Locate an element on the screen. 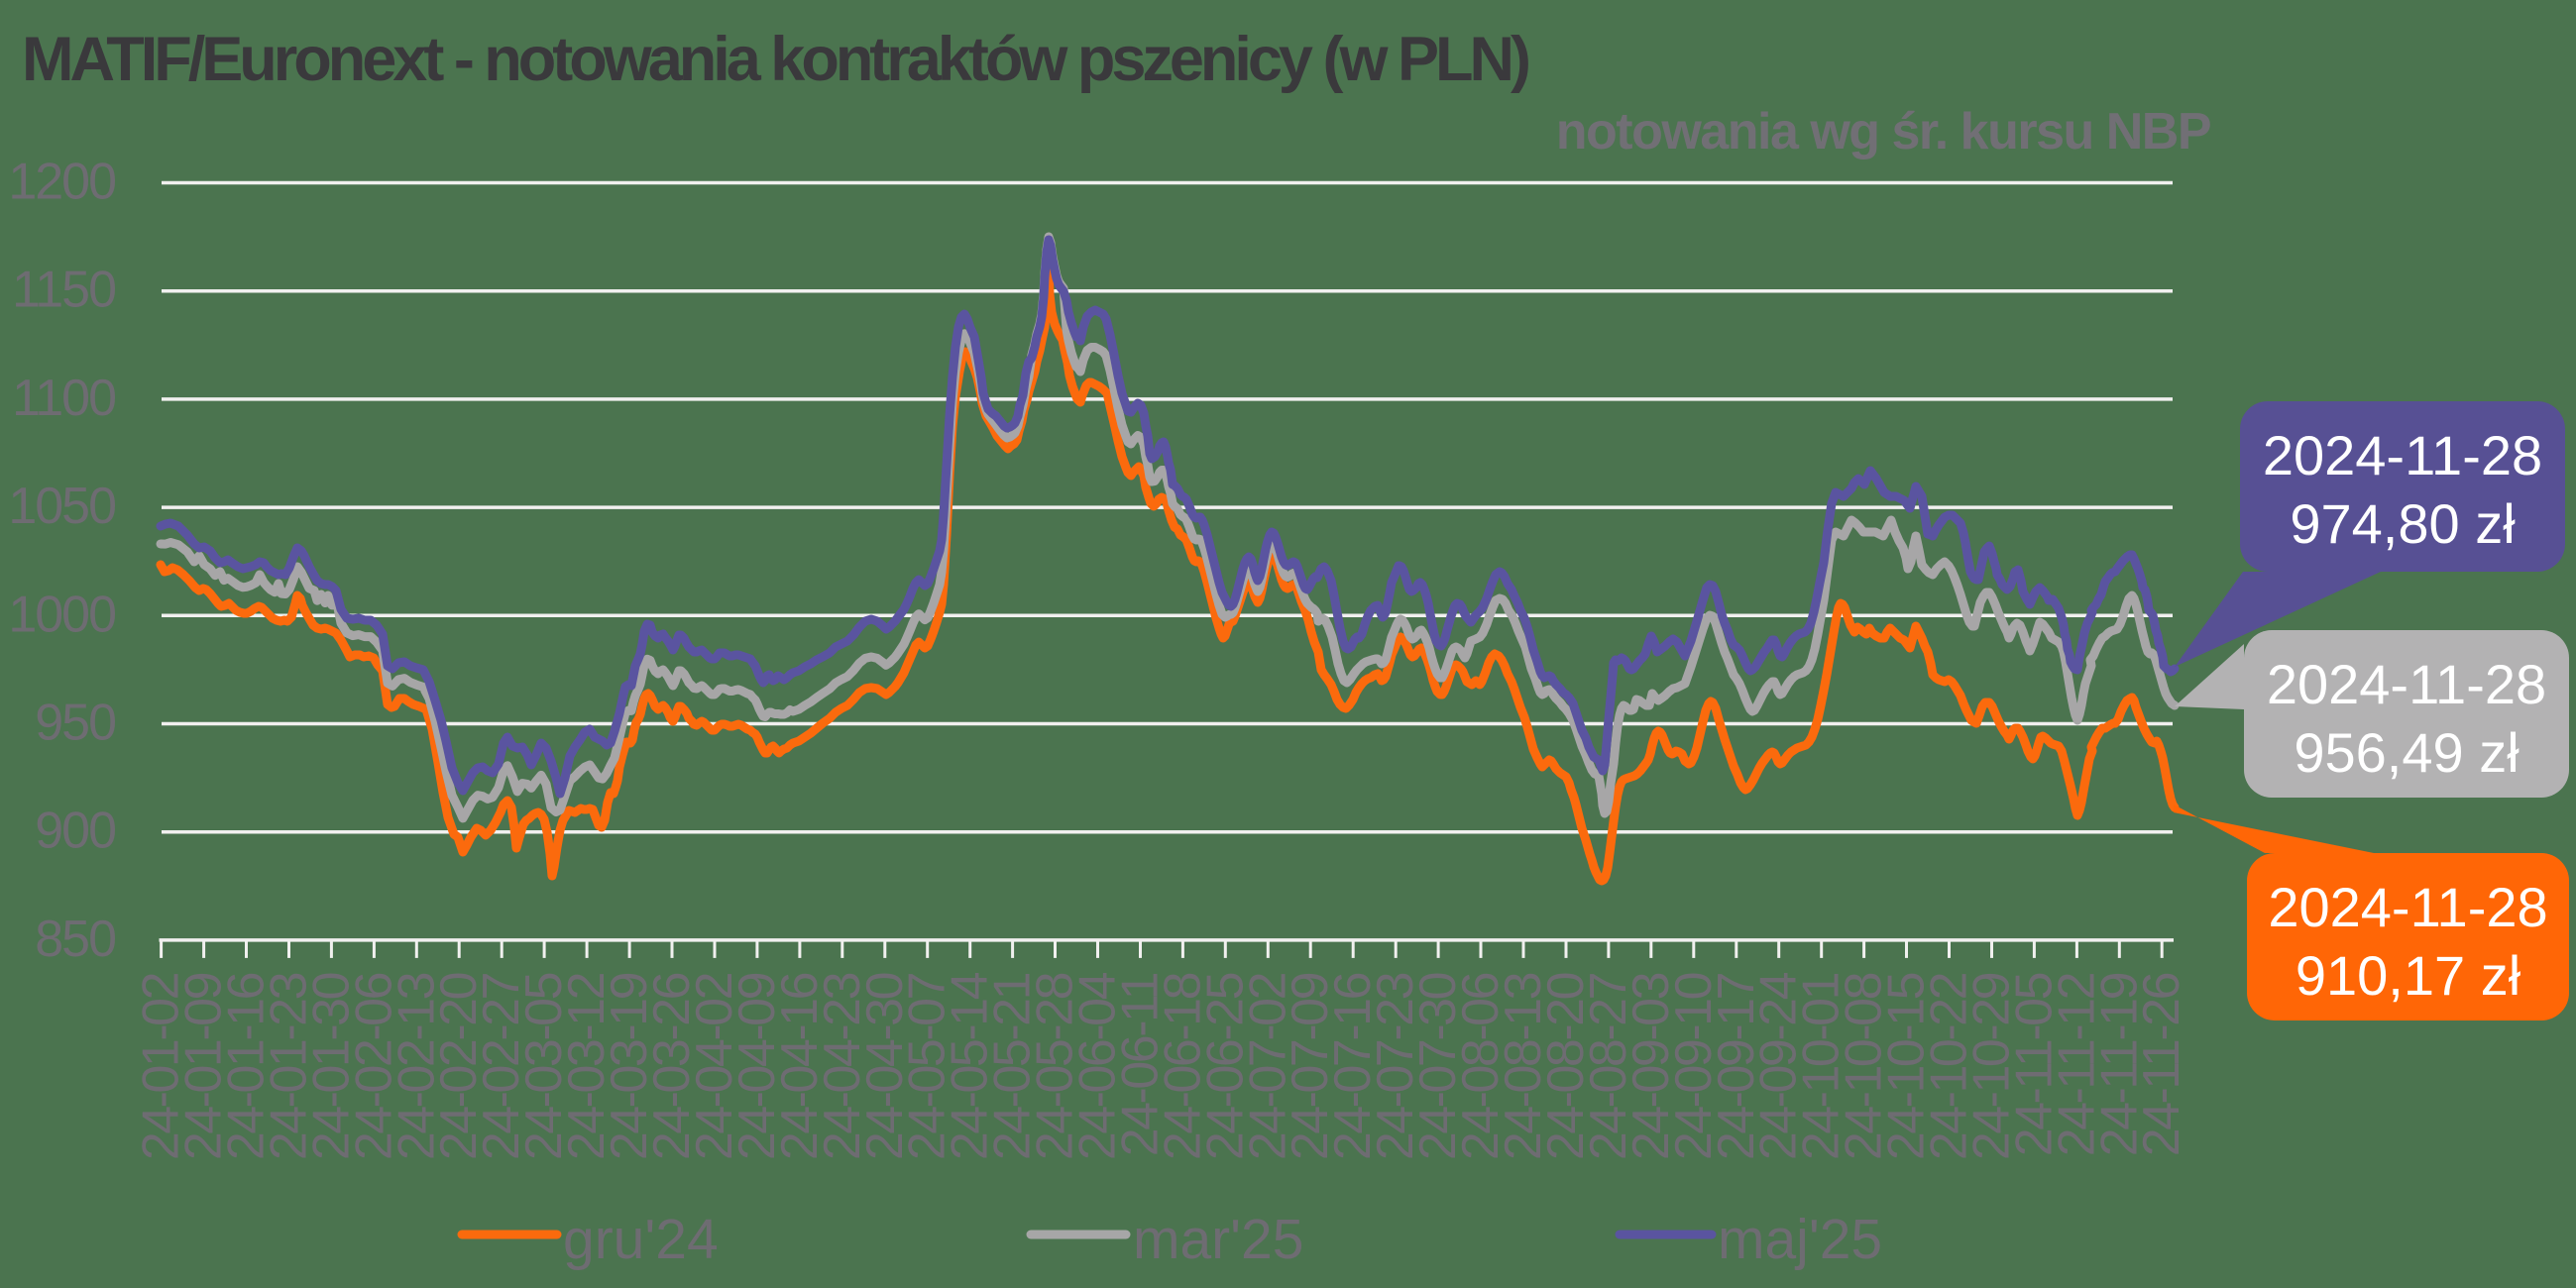 This screenshot has width=2576, height=1288. svg-text: 910,17 zł is located at coordinates (2408, 975).